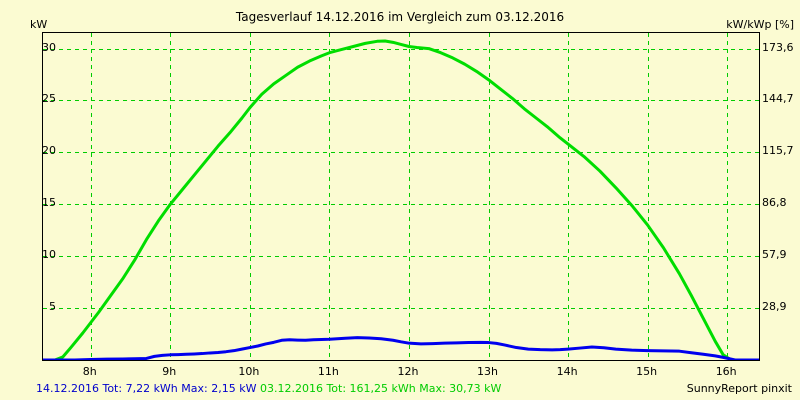 Image resolution: width=800 pixels, height=400 pixels. Describe the element at coordinates (739, 388) in the screenshot. I see `credit-label: SunnyReport pinxit` at that location.